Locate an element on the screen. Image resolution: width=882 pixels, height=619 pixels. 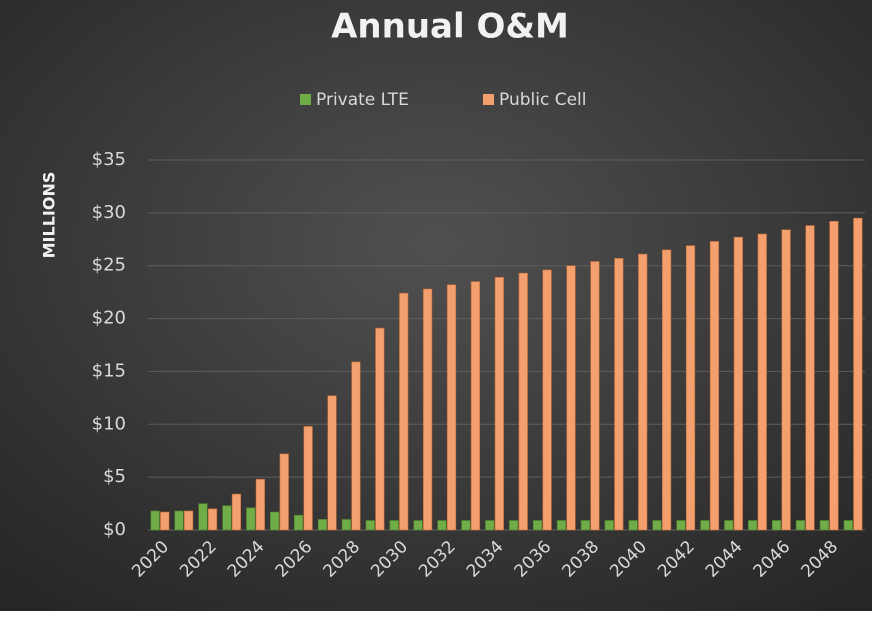
y-tick-label: $15 is located at coordinates (109, 370).